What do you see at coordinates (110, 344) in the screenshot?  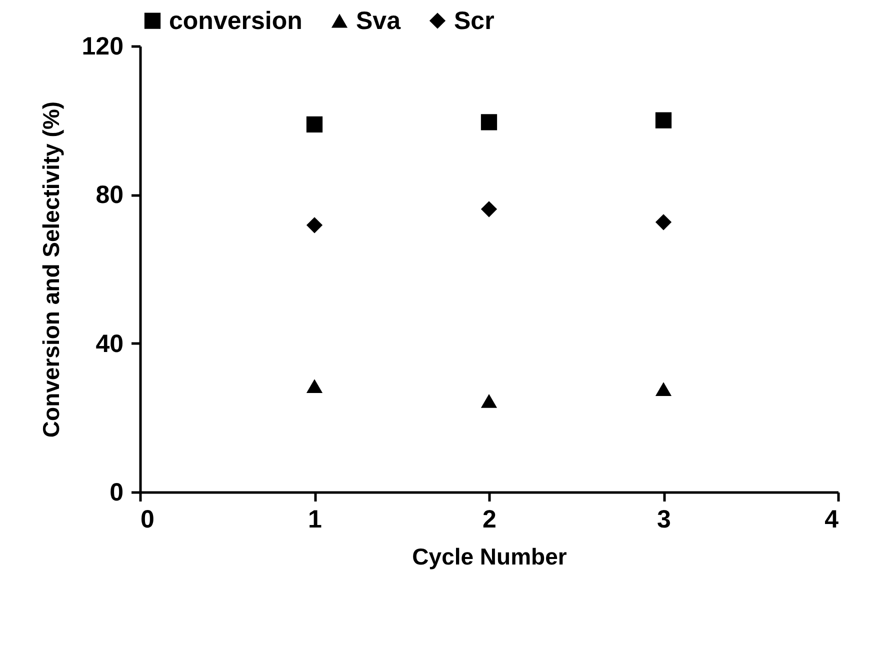 I see `y-tick-label: 40` at bounding box center [110, 344].